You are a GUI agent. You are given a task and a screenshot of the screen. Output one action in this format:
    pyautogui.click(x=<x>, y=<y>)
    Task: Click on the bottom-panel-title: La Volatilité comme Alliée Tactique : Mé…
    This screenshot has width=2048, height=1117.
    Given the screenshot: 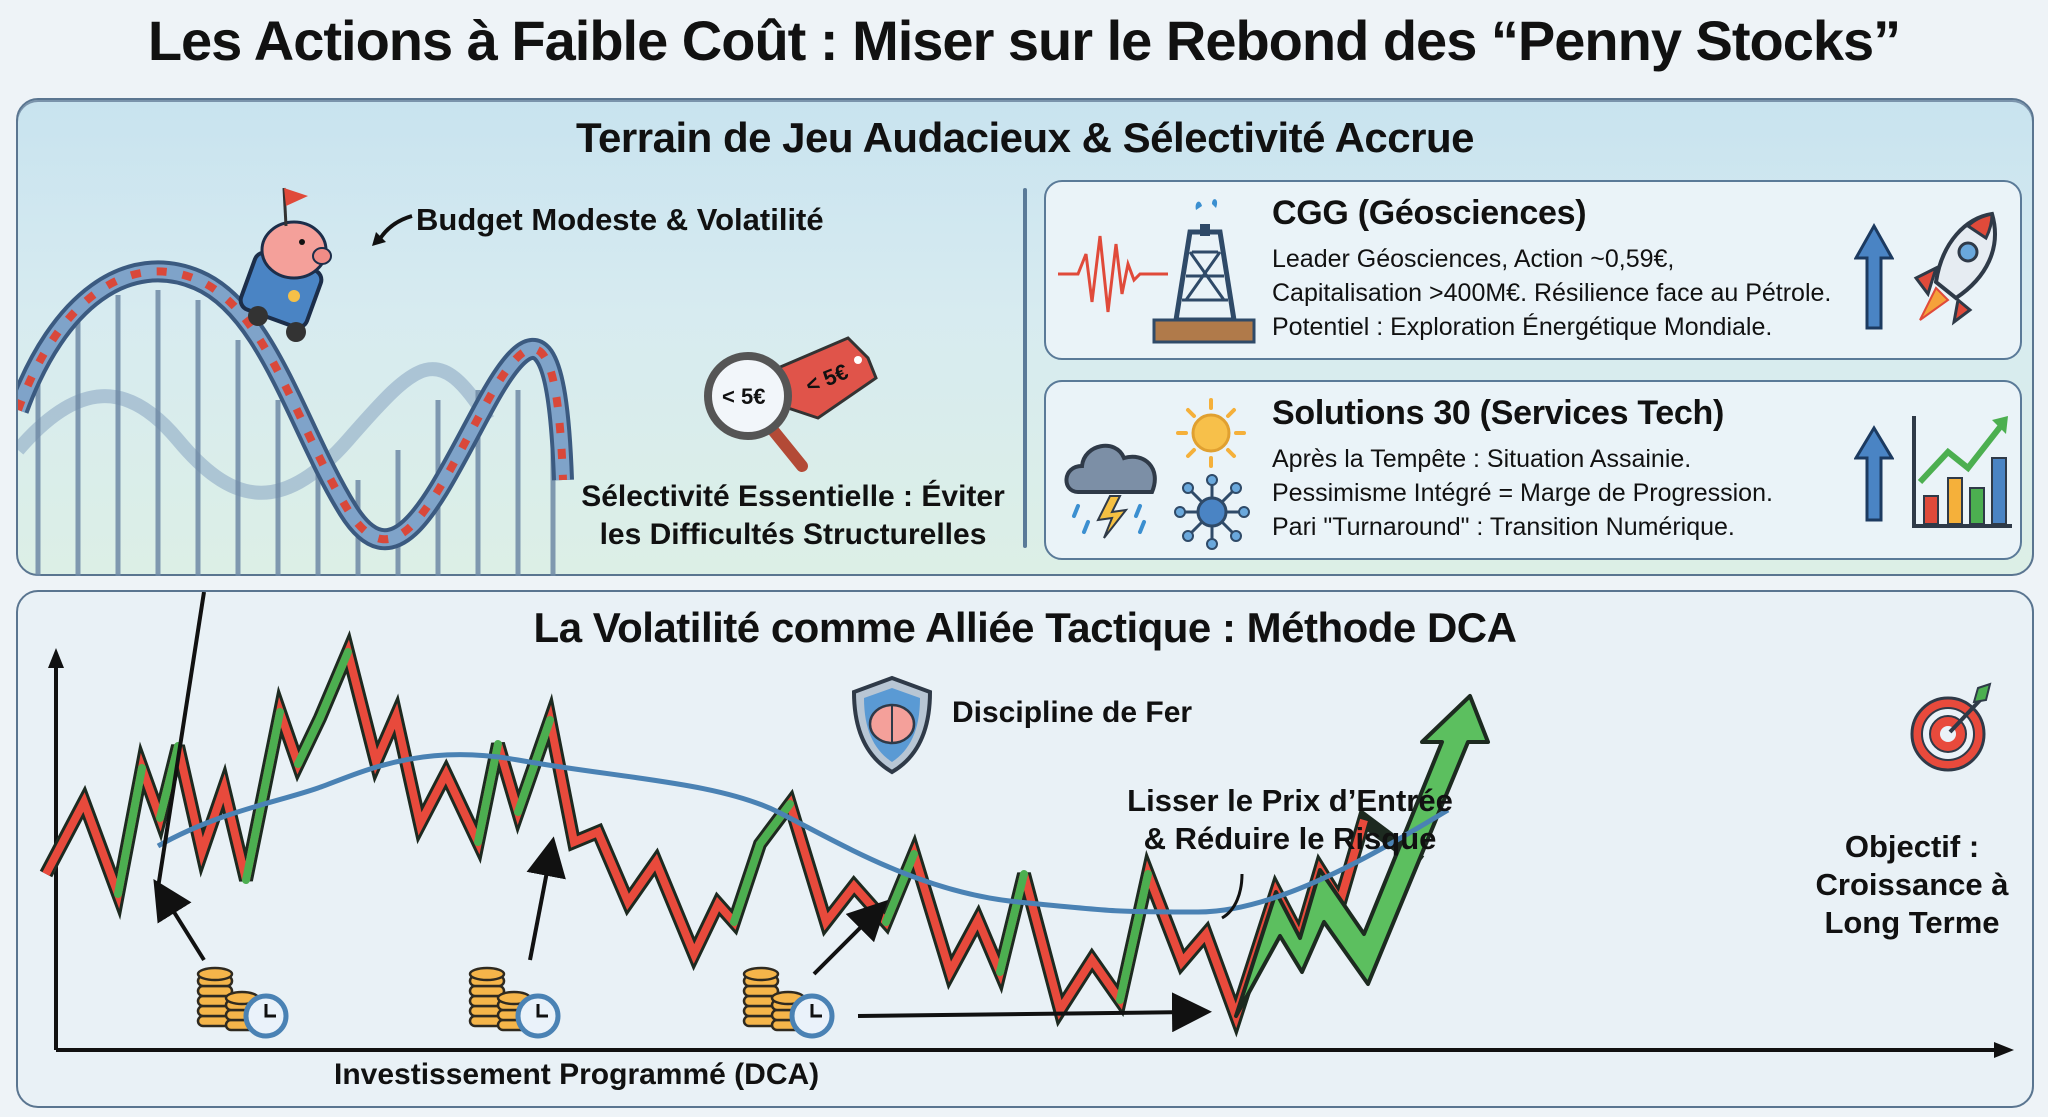 What is the action you would take?
    pyautogui.click(x=1025, y=627)
    